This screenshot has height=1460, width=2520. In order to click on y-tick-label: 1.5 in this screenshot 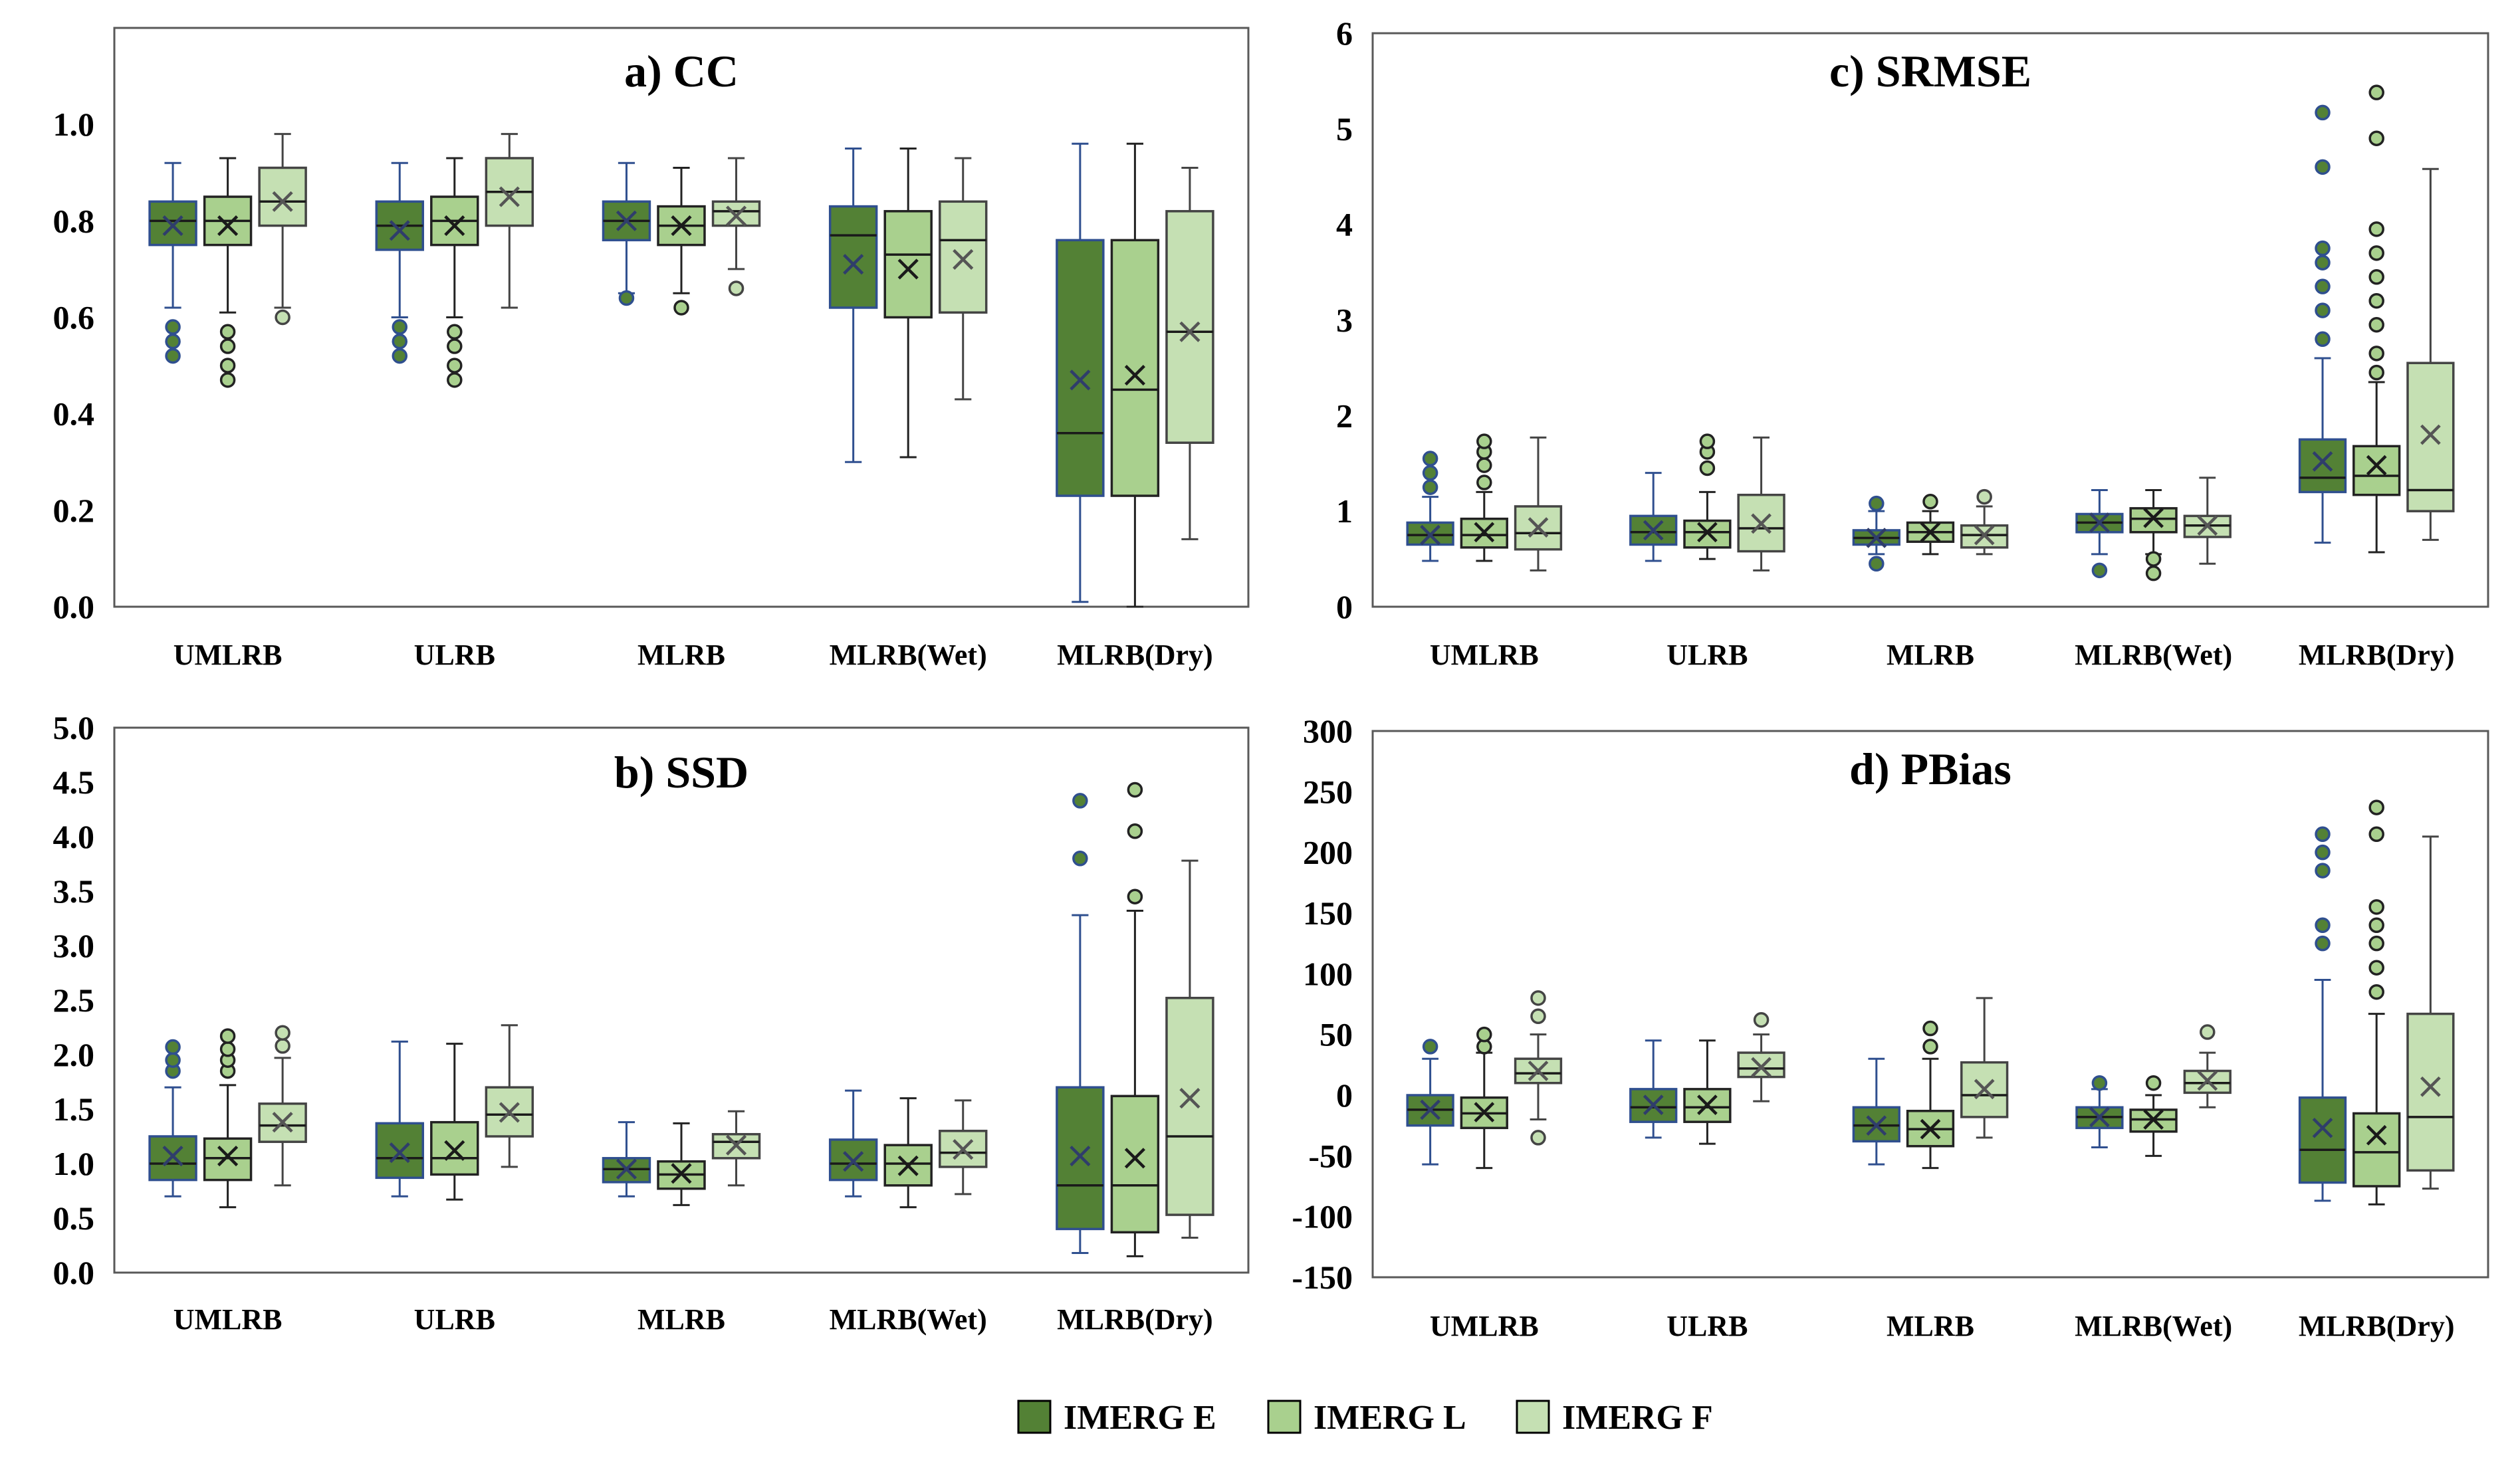, I will do `click(74, 1109)`.